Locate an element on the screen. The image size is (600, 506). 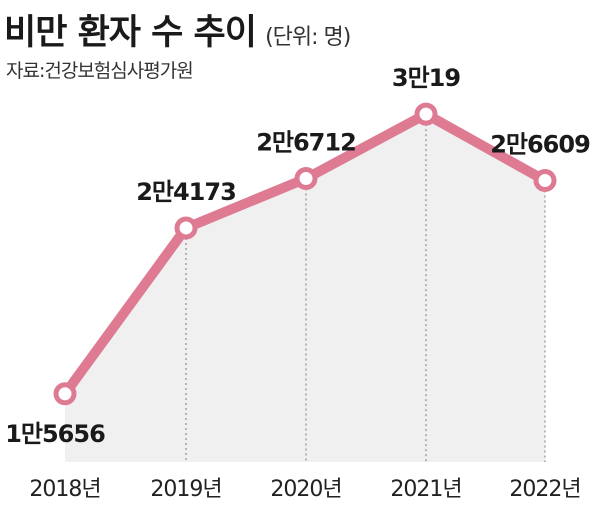
x-tick-label: 2021년 is located at coordinates (425, 489).